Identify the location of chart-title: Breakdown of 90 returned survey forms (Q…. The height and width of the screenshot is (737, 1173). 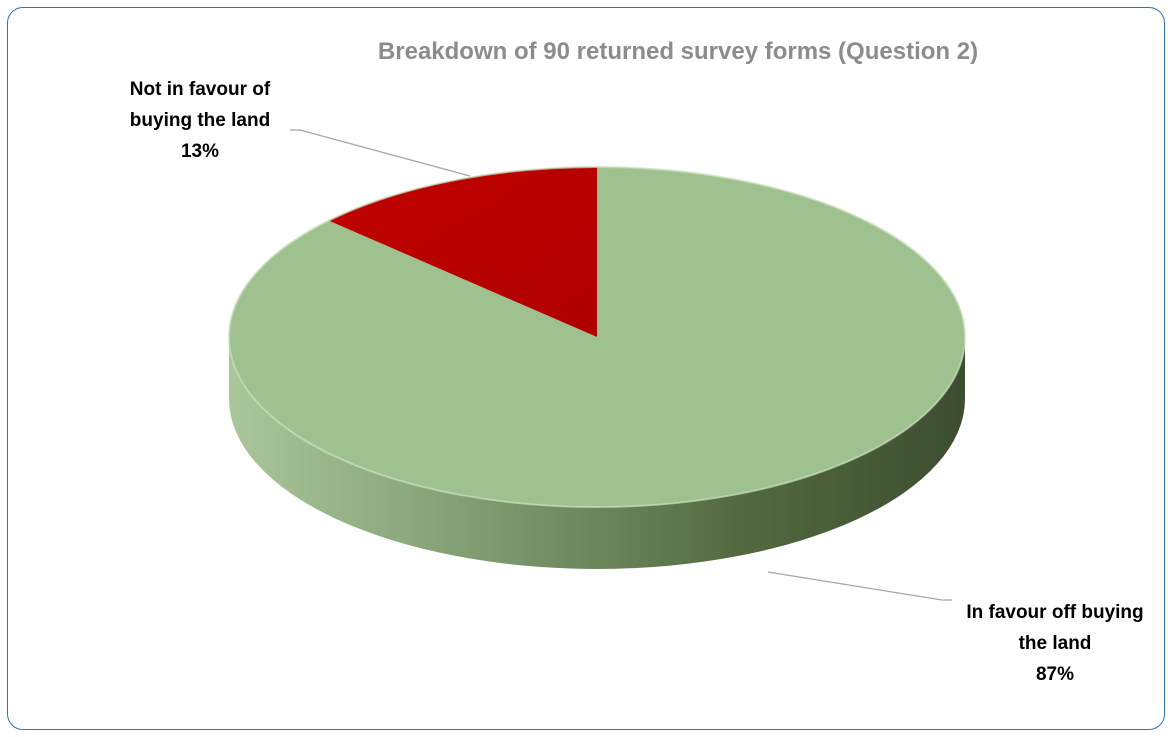
(678, 51).